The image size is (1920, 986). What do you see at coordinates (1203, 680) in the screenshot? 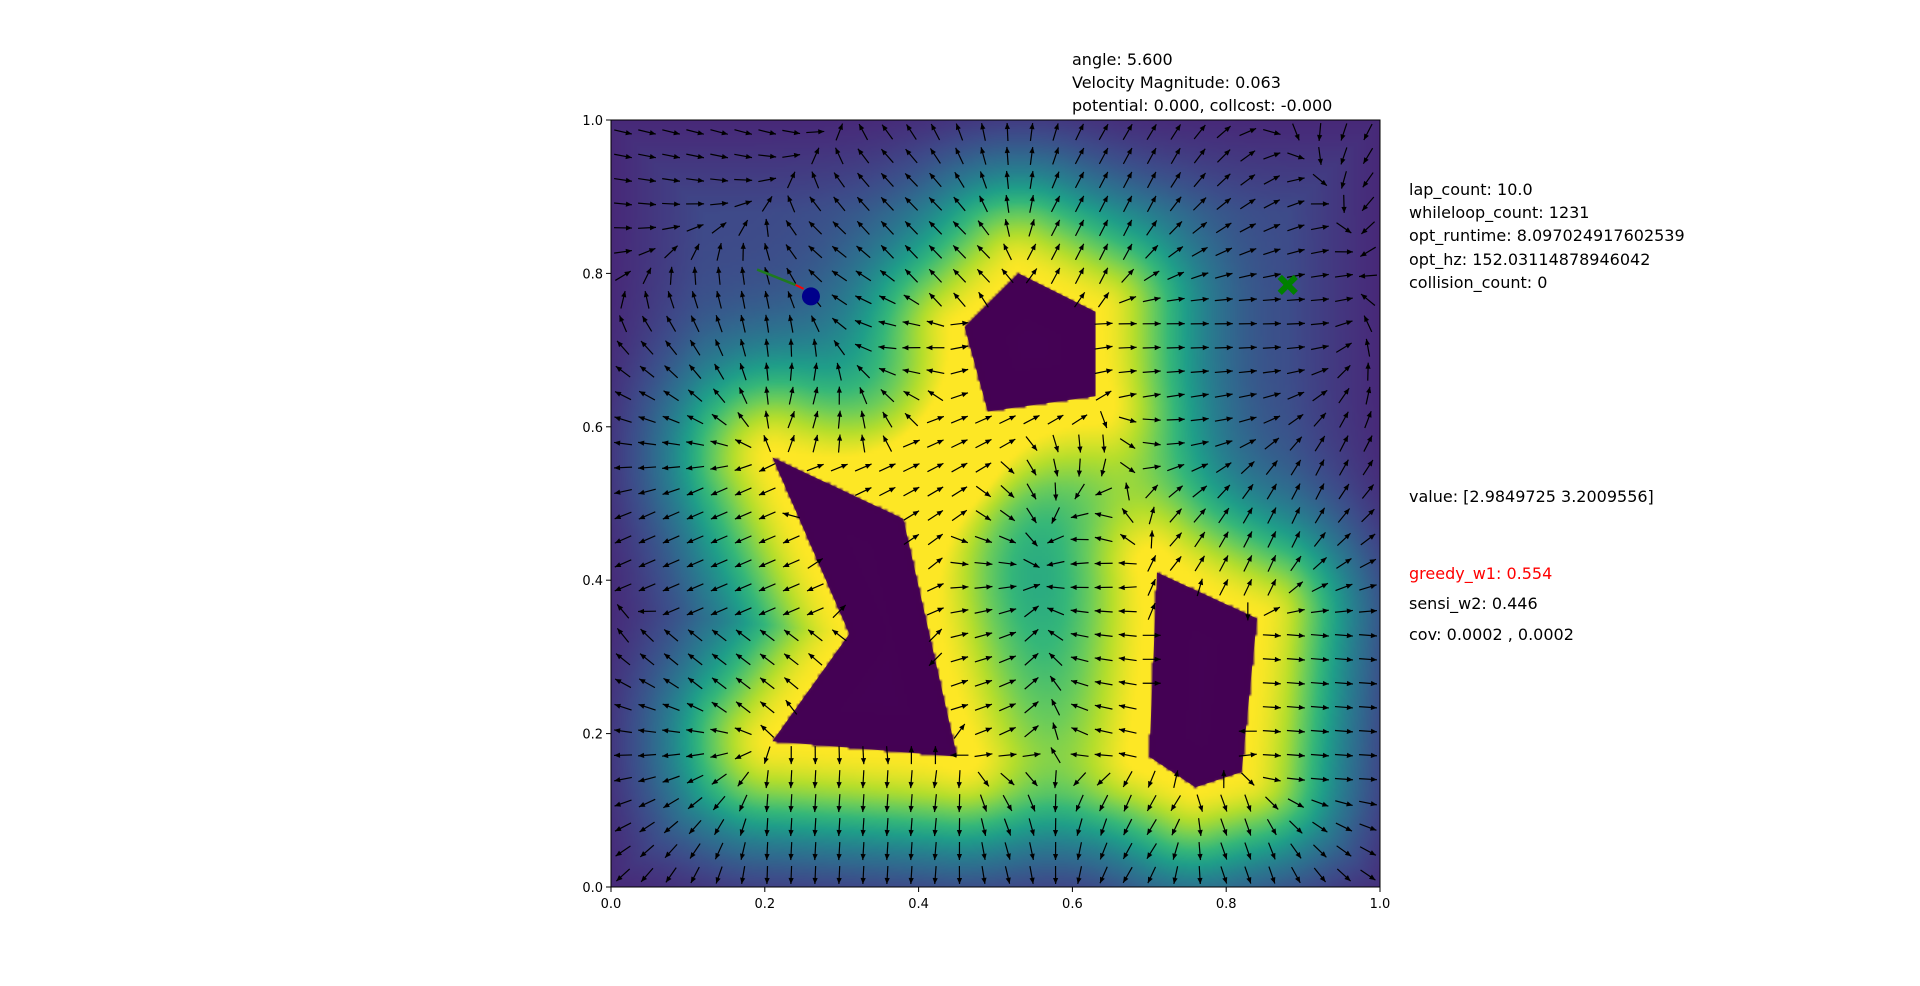
I see `obstacle-quad` at bounding box center [1203, 680].